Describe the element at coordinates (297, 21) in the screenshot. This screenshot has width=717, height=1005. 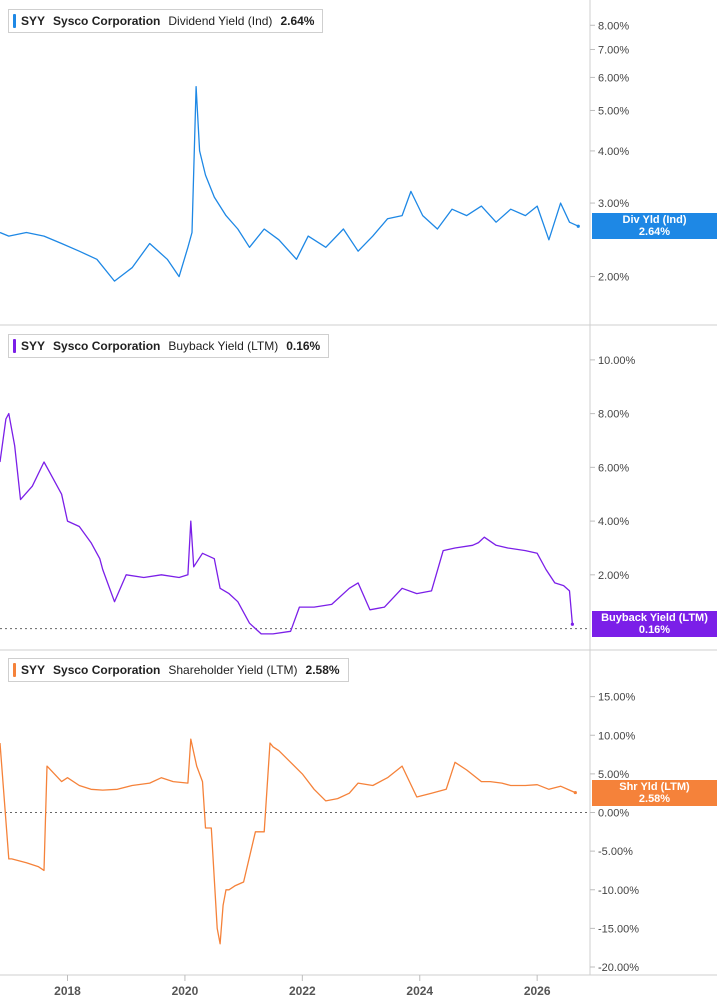
I see `legend-value: 2.64%` at that location.